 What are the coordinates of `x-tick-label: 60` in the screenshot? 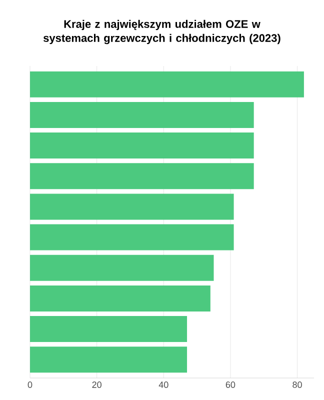 It's located at (231, 385).